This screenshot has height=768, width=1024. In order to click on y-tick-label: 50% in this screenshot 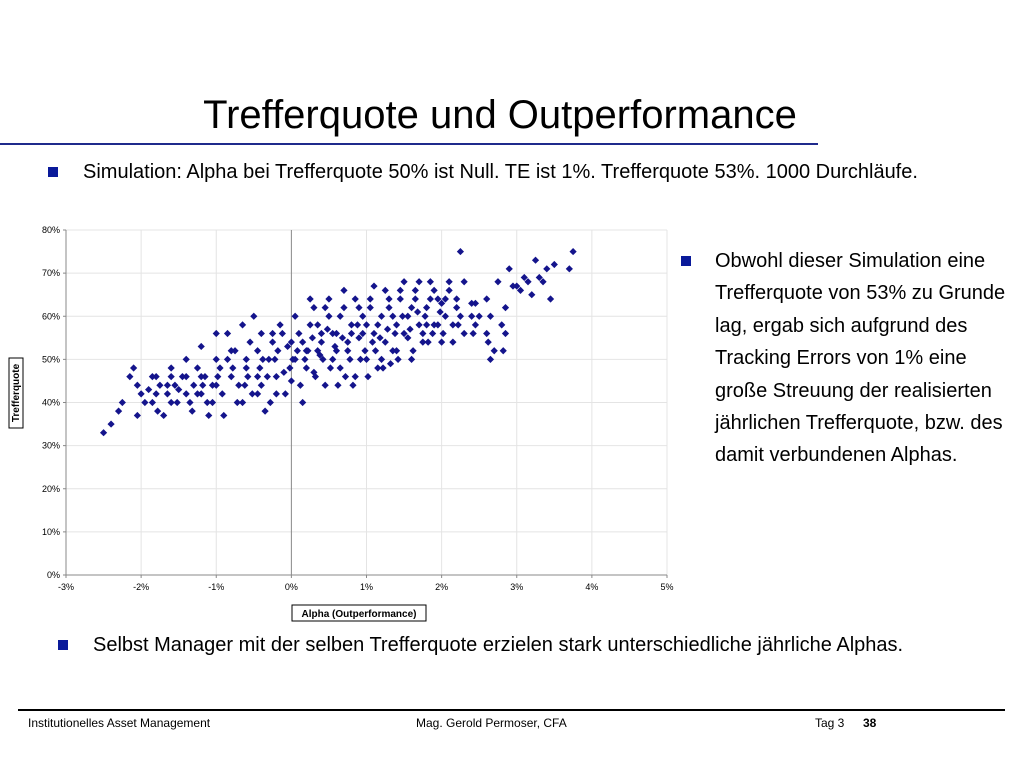, I will do `click(51, 359)`.